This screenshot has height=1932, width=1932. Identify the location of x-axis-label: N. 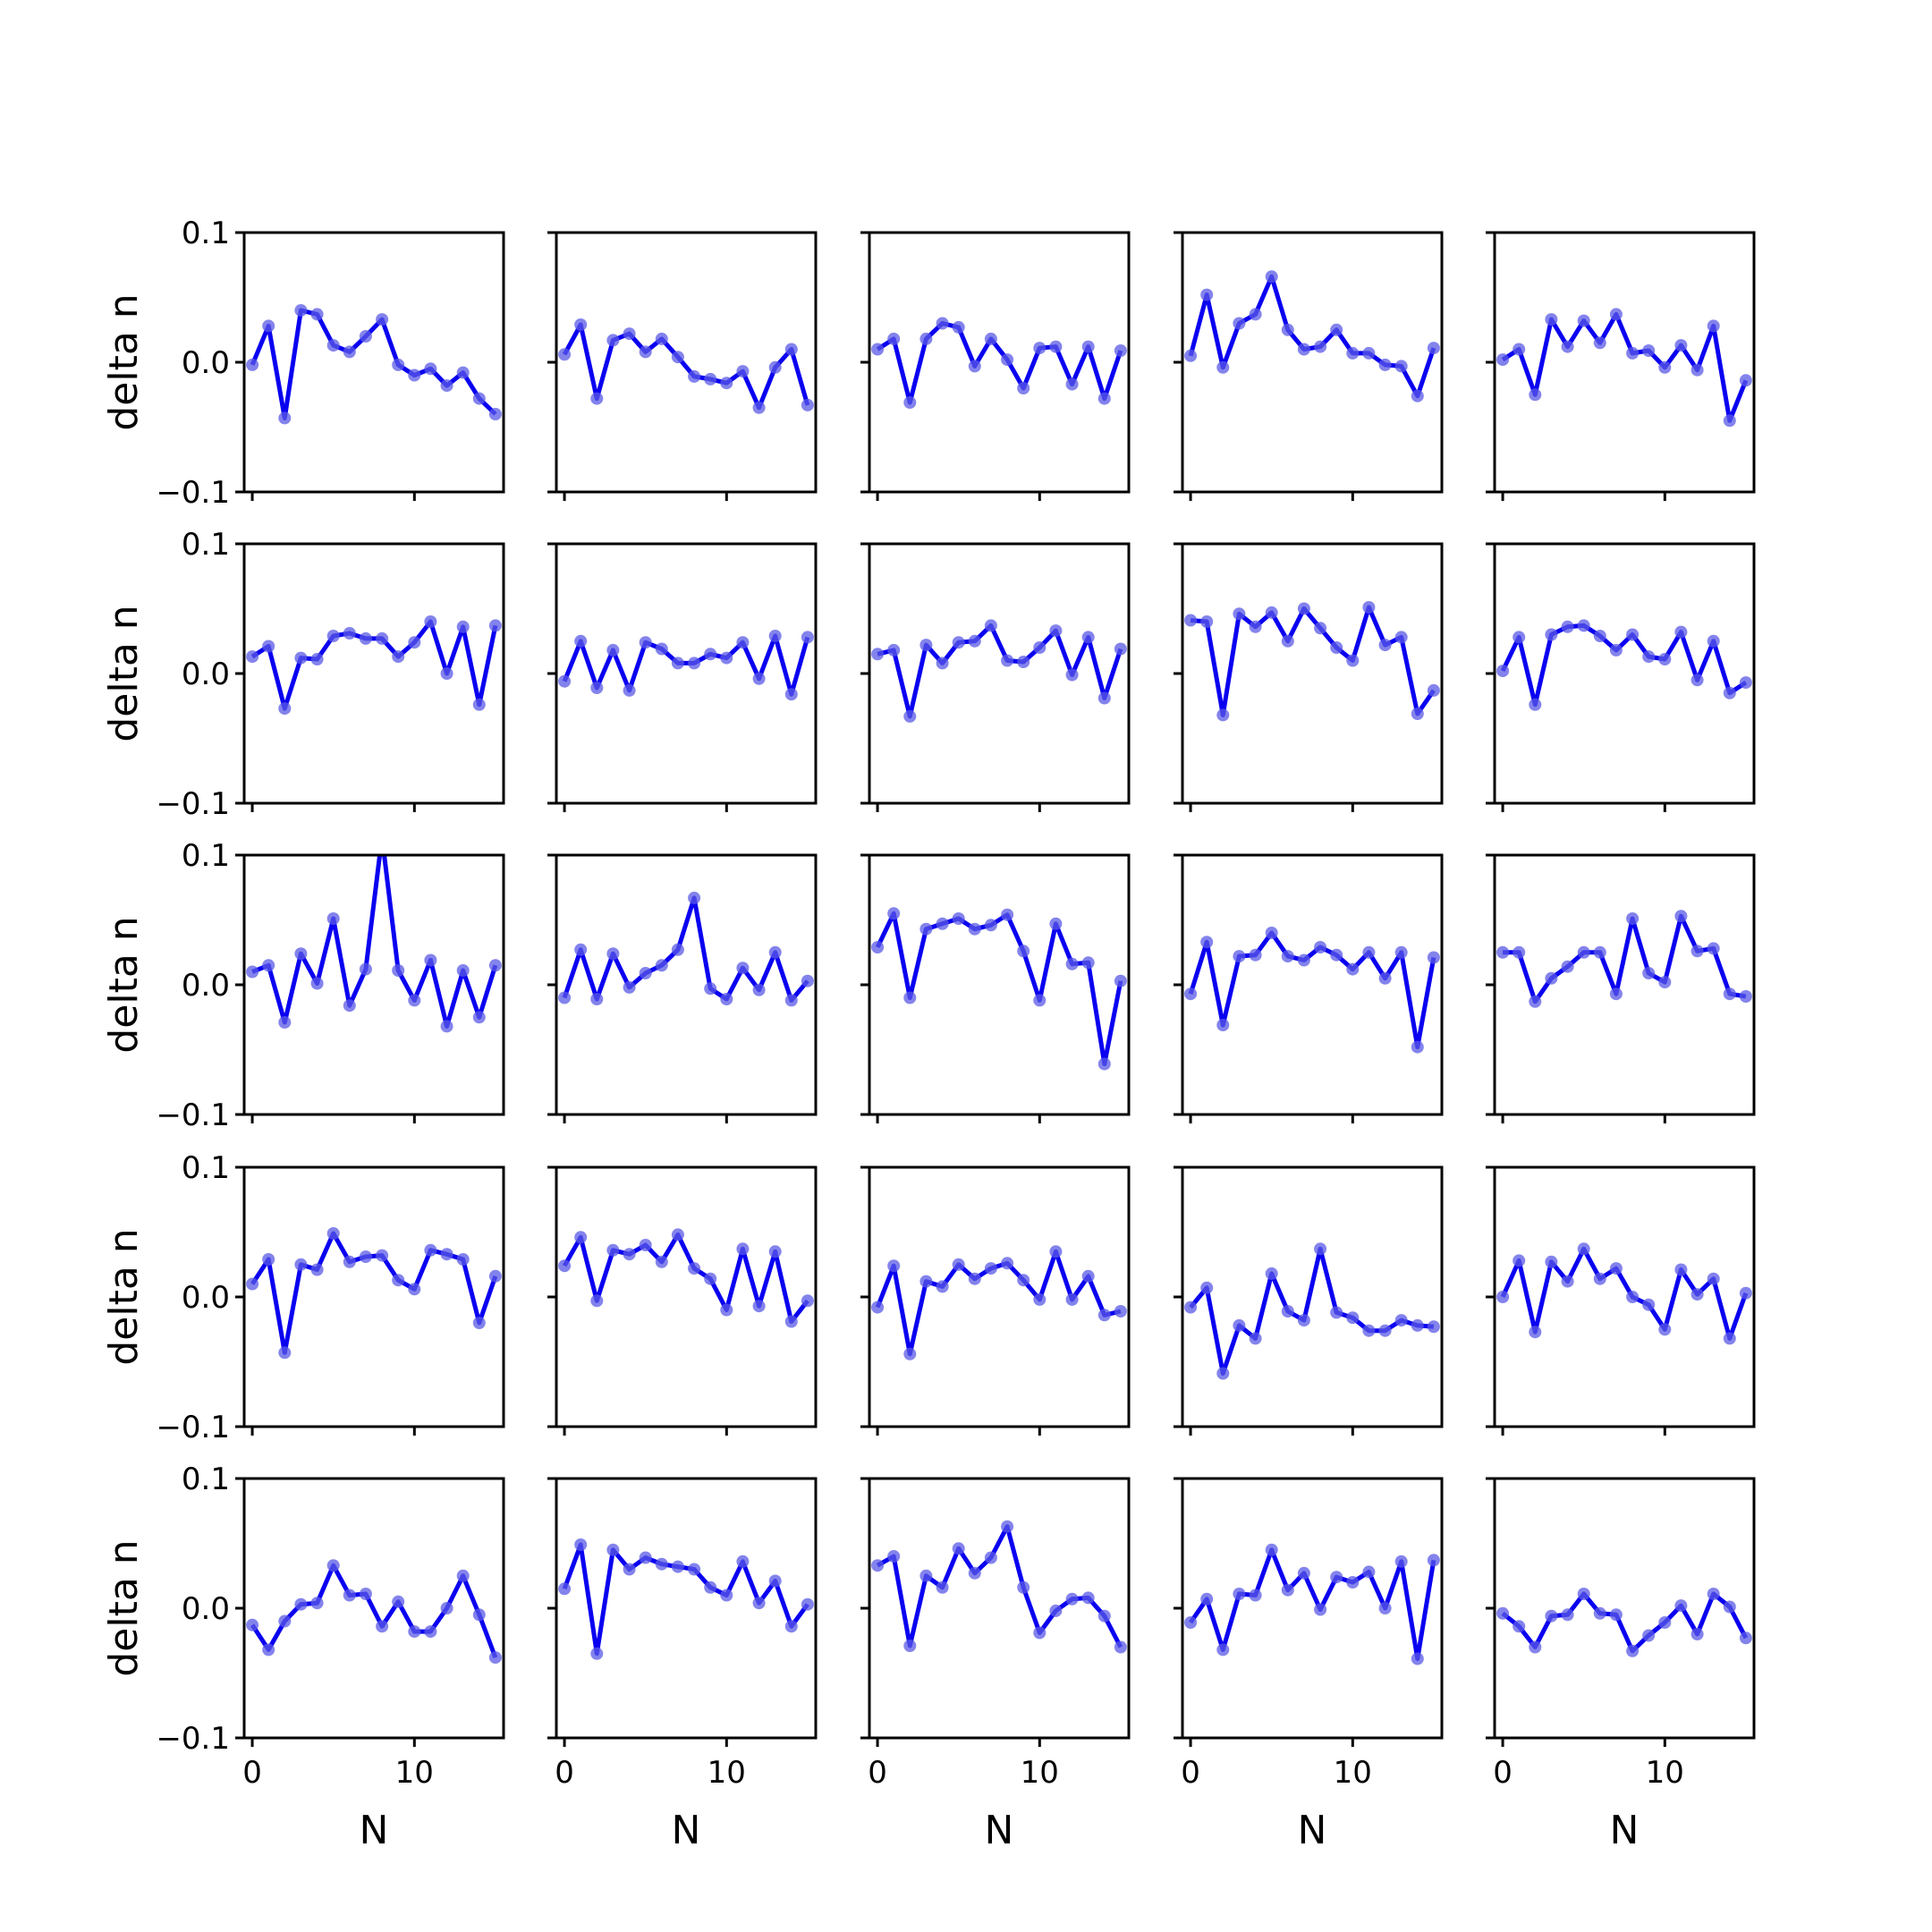
(374, 1830).